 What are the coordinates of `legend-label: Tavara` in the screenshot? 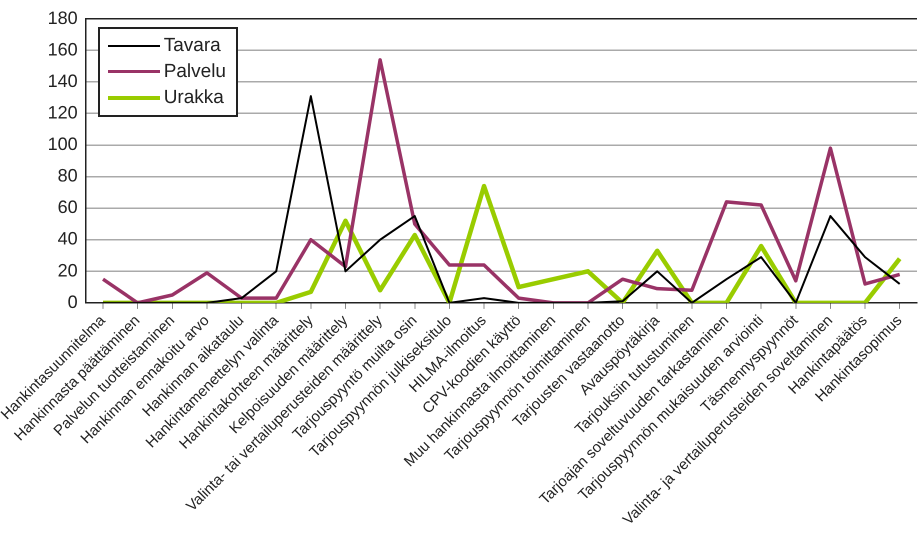 It's located at (192, 45).